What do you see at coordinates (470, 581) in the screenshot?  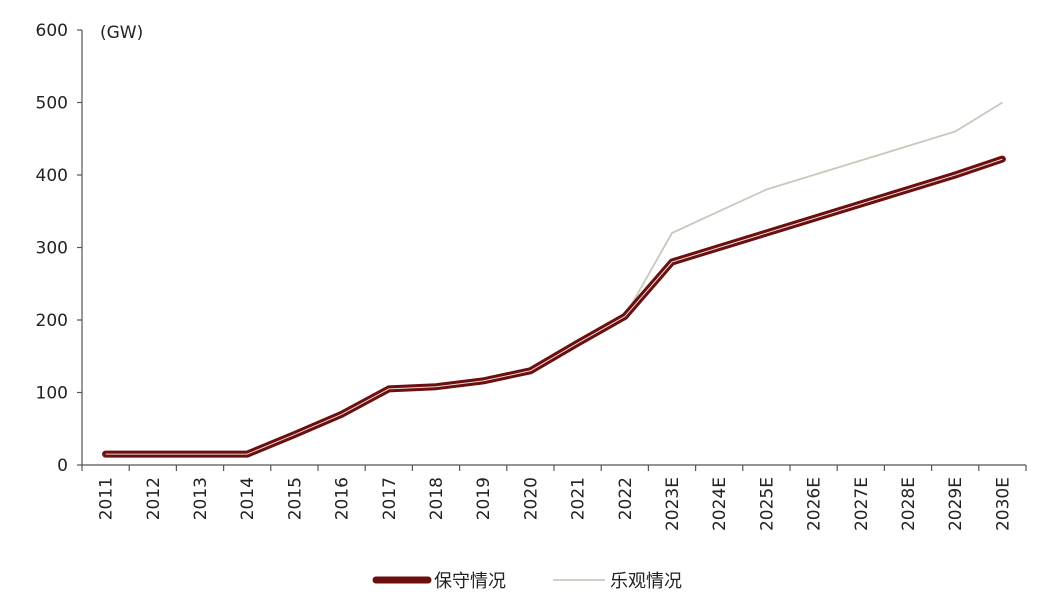 I see `legend-label-conservative: 保守情况` at bounding box center [470, 581].